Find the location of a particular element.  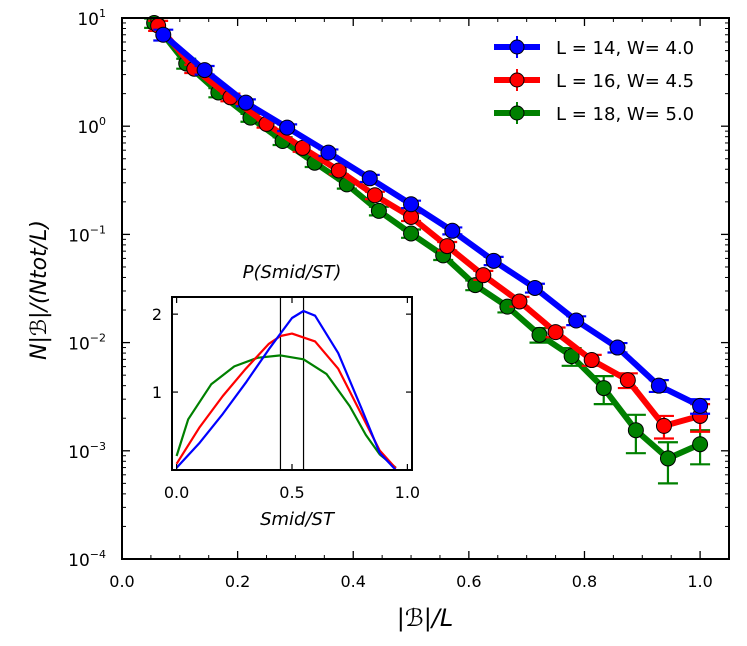

inset-chart: P(Smid/ST) 0.0 0.5 1.0 1 2 Smid/ST is located at coordinates (286, 396).